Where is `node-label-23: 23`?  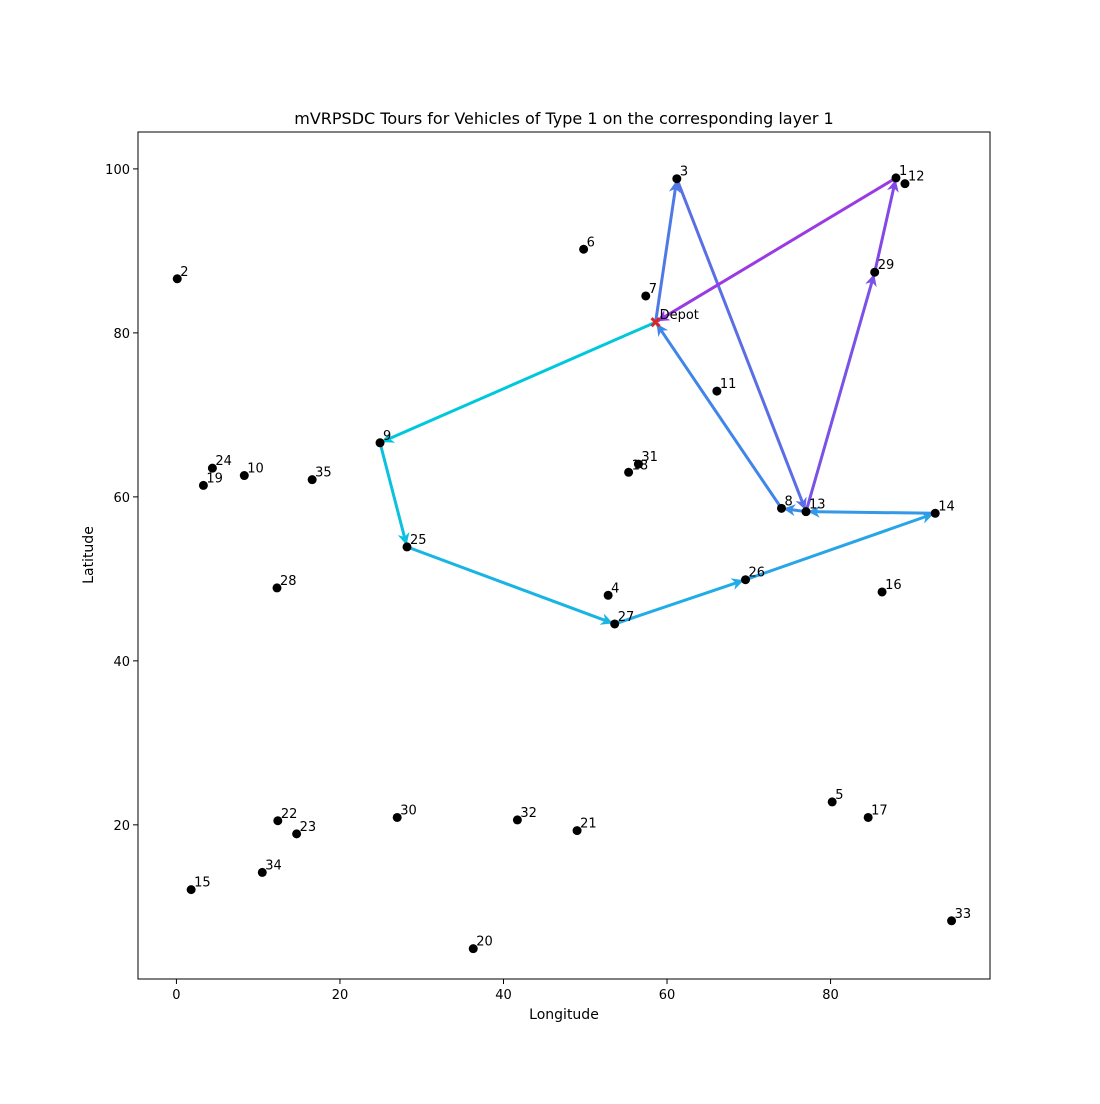 node-label-23: 23 is located at coordinates (308, 827).